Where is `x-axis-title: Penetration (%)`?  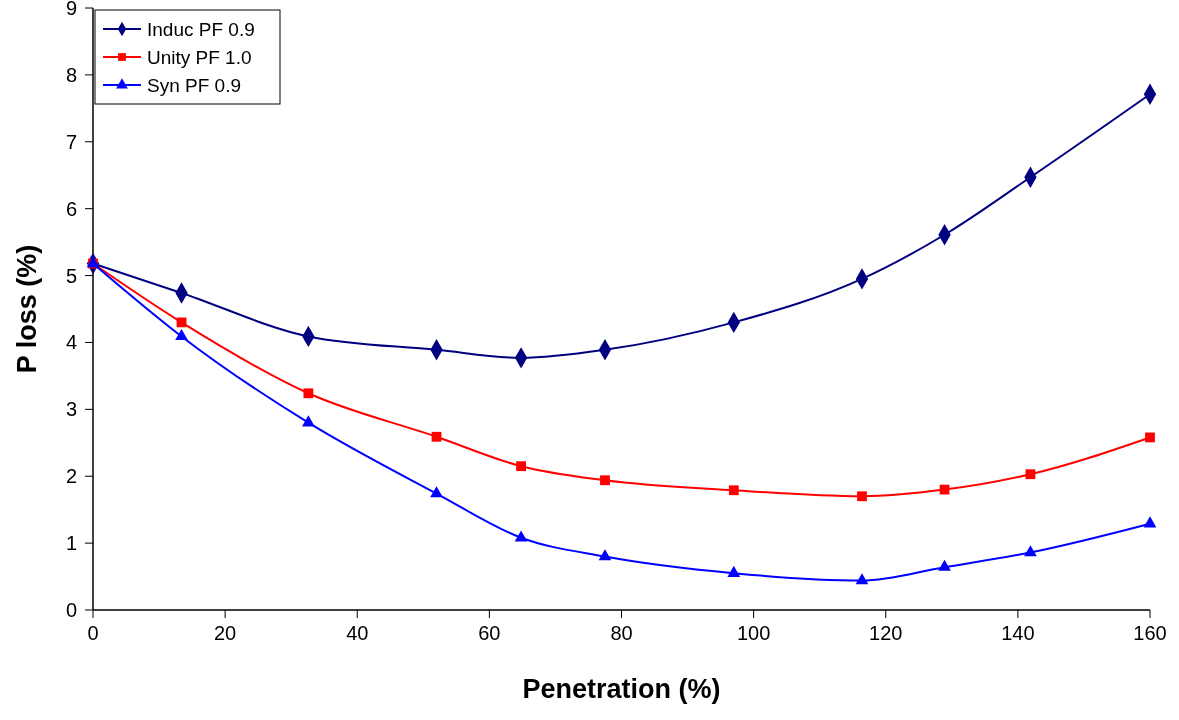
x-axis-title: Penetration (%) is located at coordinates (621, 689).